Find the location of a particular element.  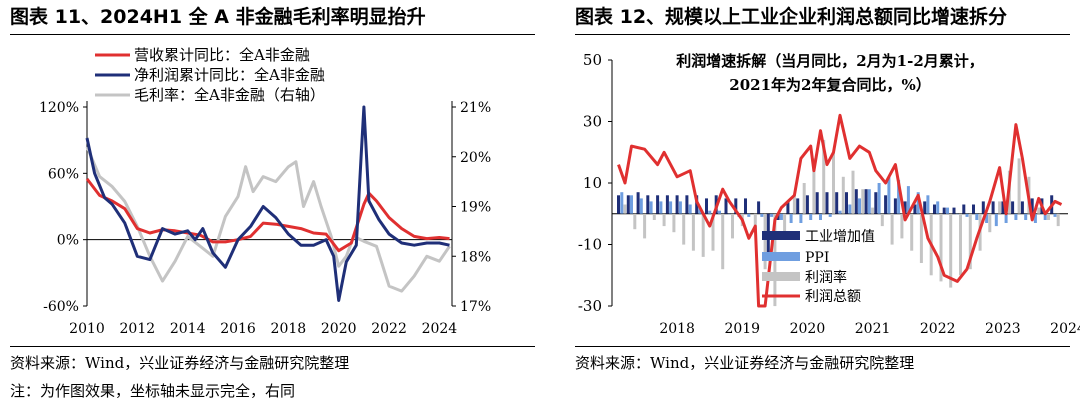

chart-title: 利润增速拆解（当月同比，2月为1-2月累计， is located at coordinates (830, 61).